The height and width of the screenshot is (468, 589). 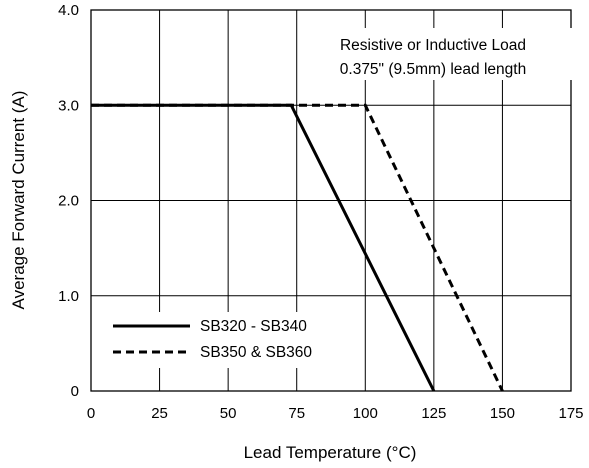 I want to click on annotation-line-2: 0.375" (9.5mm) lead length, so click(x=433, y=69).